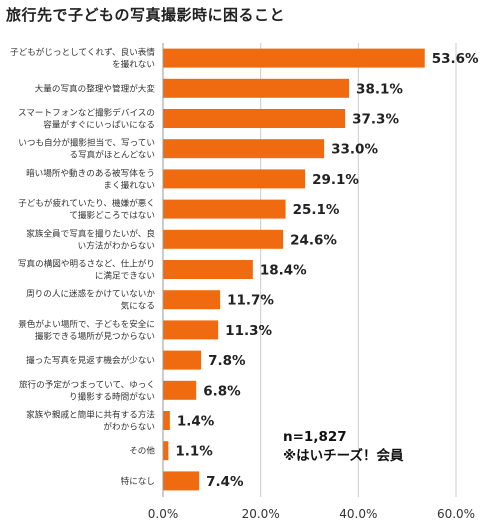 This screenshot has height=529, width=484. Describe the element at coordinates (86, 143) in the screenshot. I see `category-label: いつも自分が撮影担当で、写ってい` at that location.